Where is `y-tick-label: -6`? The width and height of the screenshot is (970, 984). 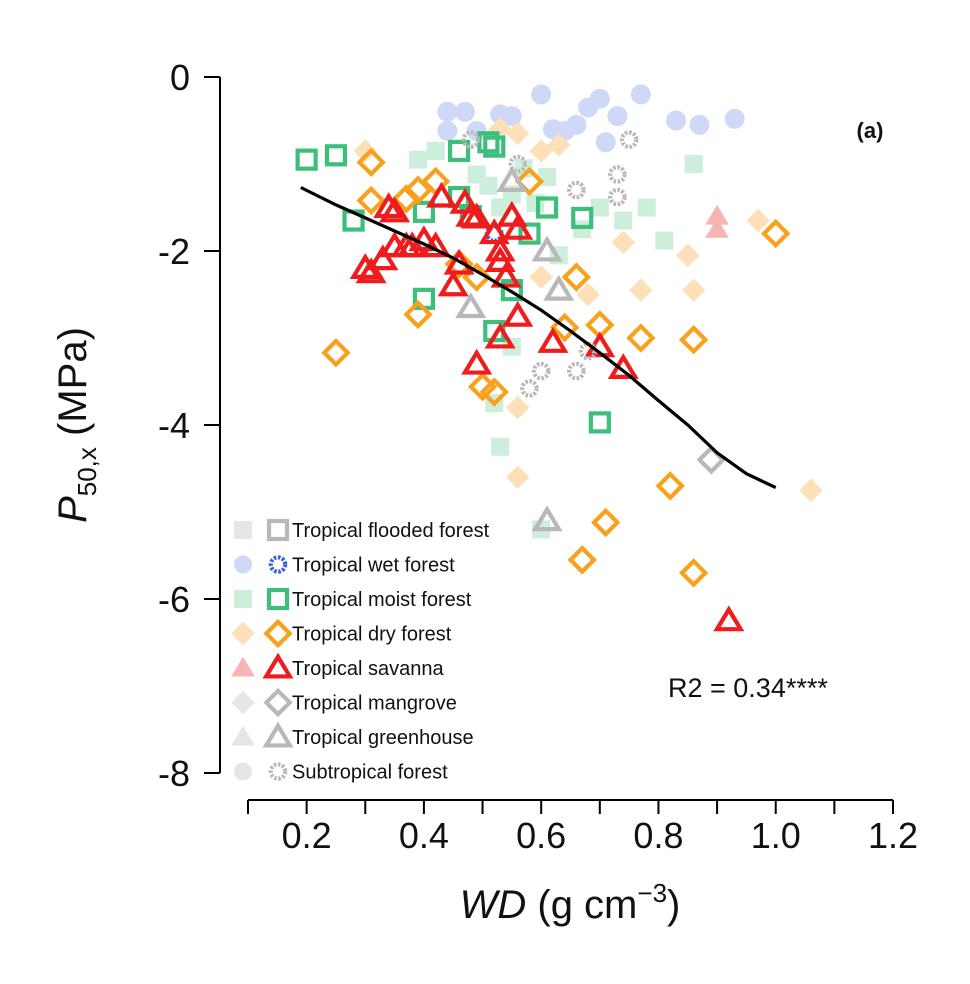 y-tick-label: -6 is located at coordinates (174, 599).